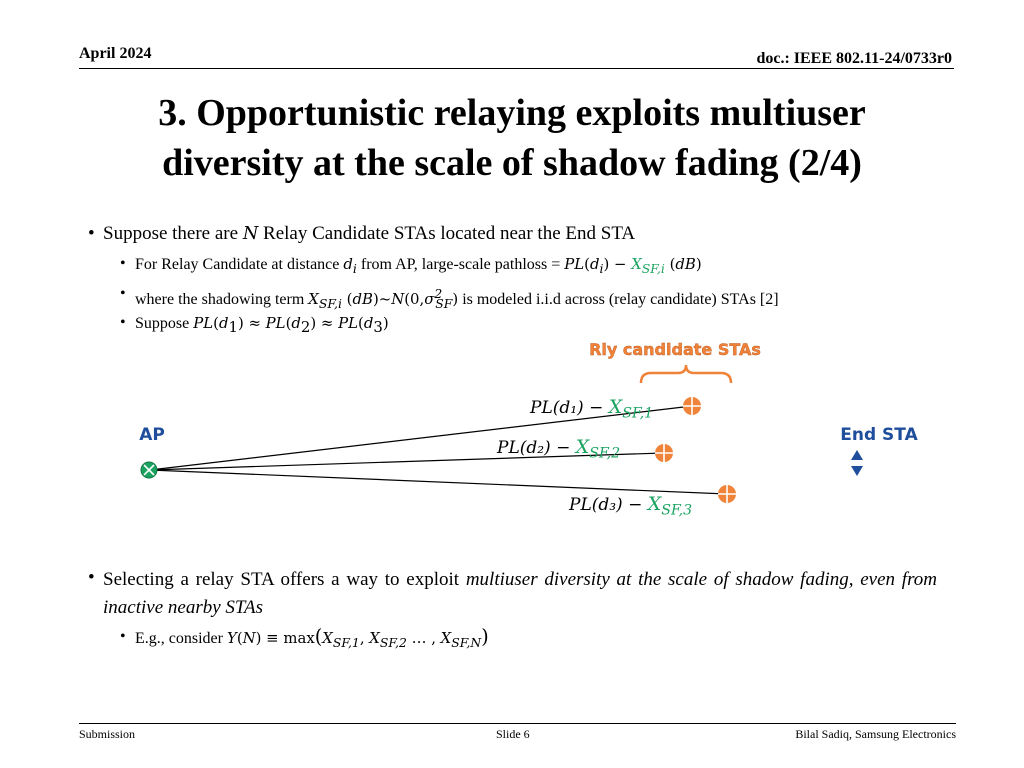 This screenshot has height=768, width=1024. Describe the element at coordinates (115, 53) in the screenshot. I see `header-date: April 2024` at that location.